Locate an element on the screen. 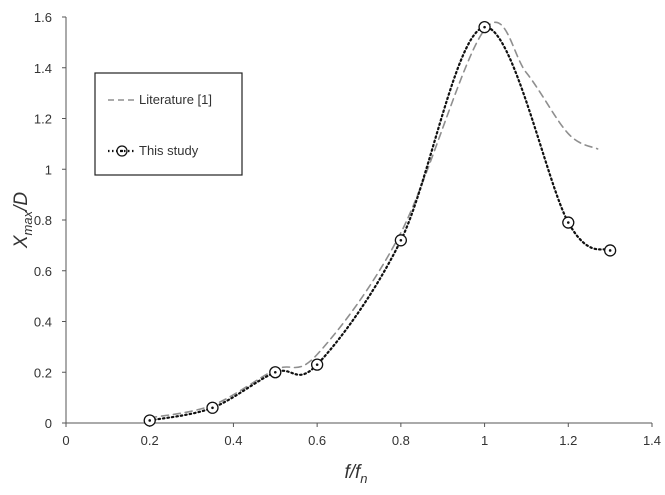 The height and width of the screenshot is (495, 665). legend-marker-dot-this-study is located at coordinates (122, 151).